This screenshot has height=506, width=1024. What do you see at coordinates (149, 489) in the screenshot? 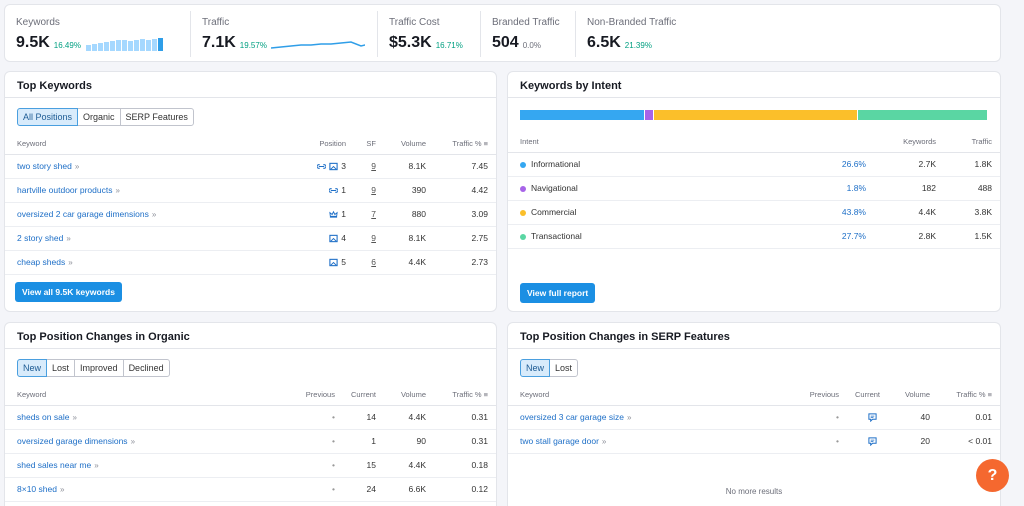
I see `keyword-link: 8×10 shed»` at bounding box center [149, 489].